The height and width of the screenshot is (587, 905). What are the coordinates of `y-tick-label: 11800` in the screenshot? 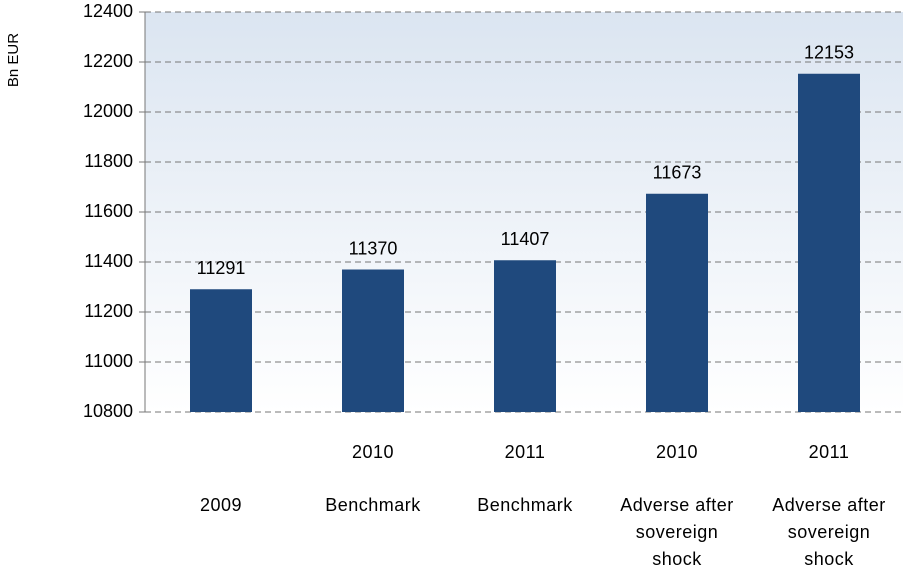 It's located at (108, 161).